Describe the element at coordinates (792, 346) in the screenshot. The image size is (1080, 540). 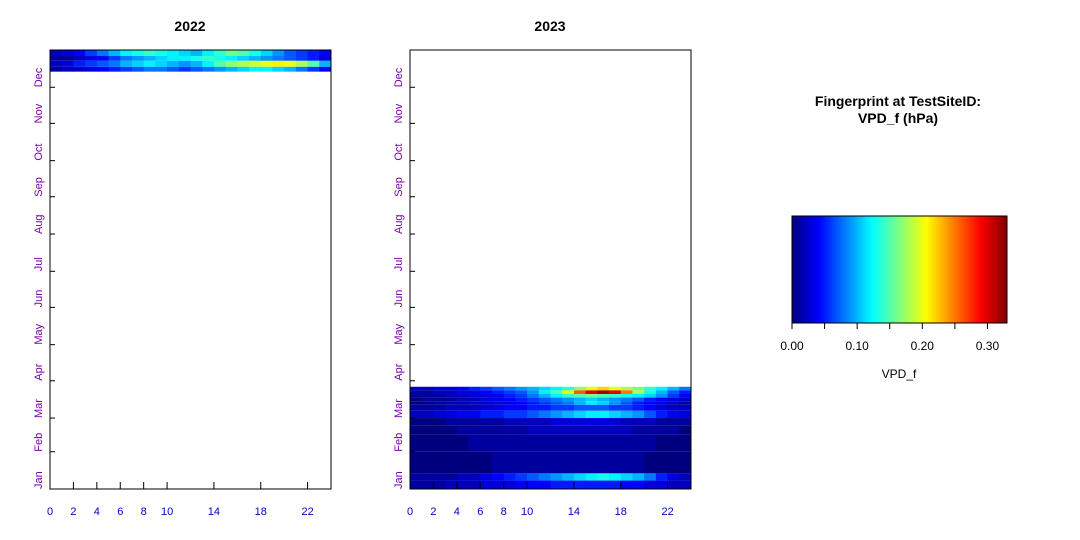
I see `colorbar-tick-label: 0.00` at that location.